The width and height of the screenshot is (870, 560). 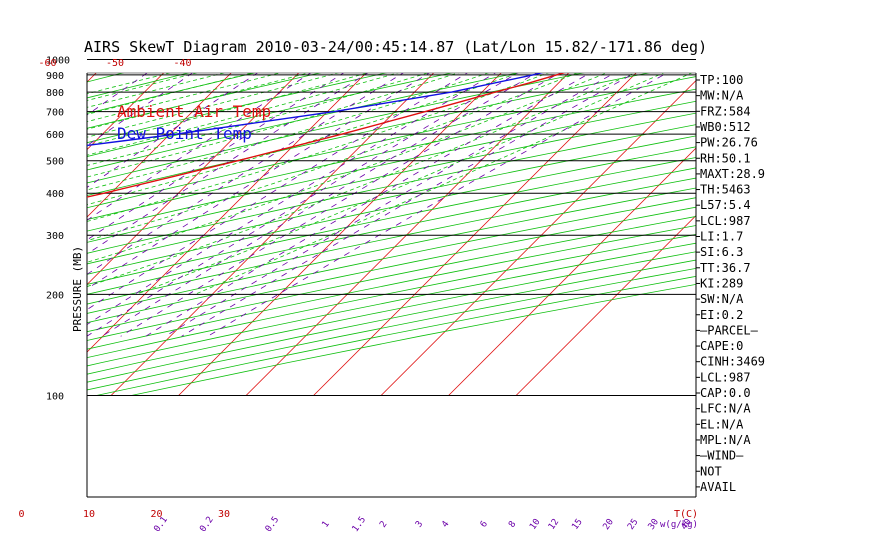 What do you see at coordinates (55, 162) in the screenshot?
I see `pressure-tick-label: 500` at bounding box center [55, 162].